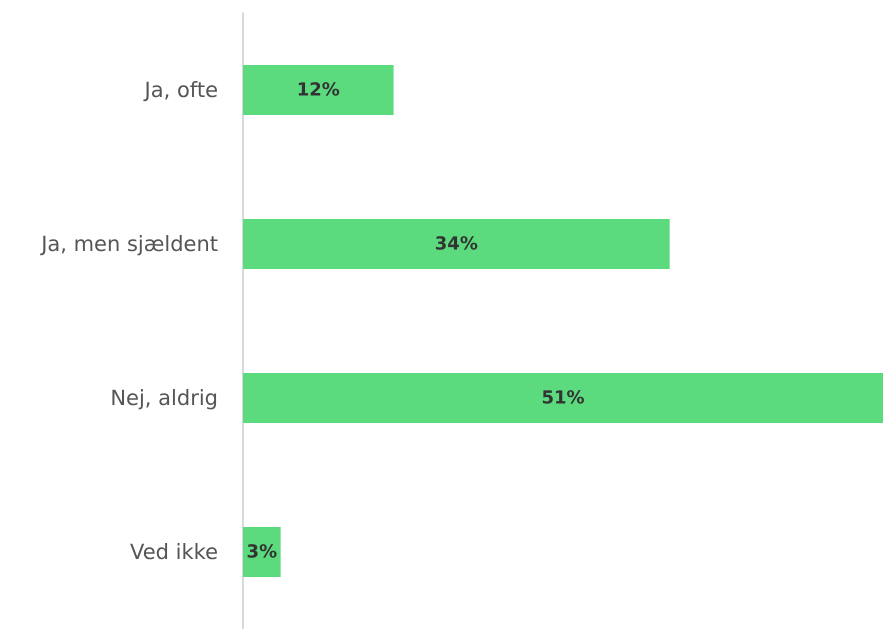 This screenshot has height=629, width=883. I want to click on data-label: 34%, so click(456, 244).